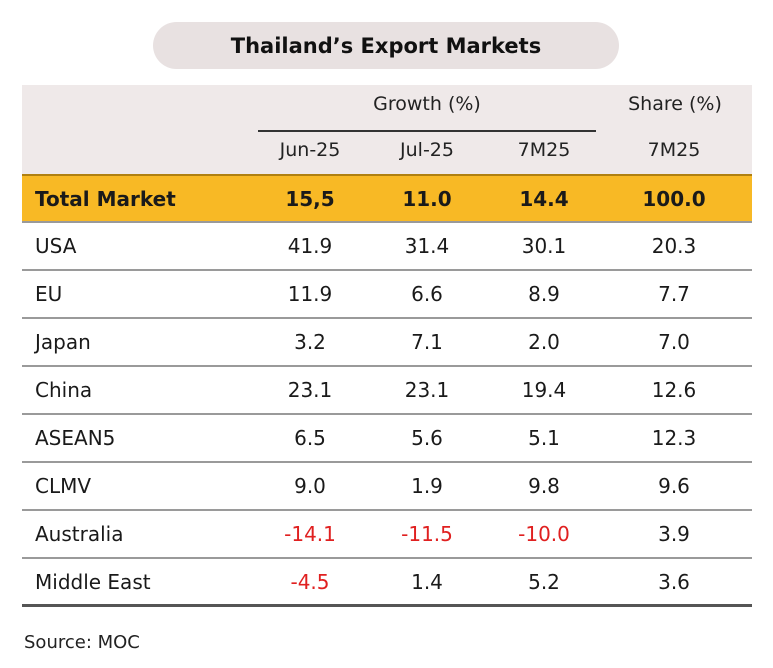 The image size is (773, 668). What do you see at coordinates (675, 104) in the screenshot?
I see `share-group-header: Share (%)` at bounding box center [675, 104].